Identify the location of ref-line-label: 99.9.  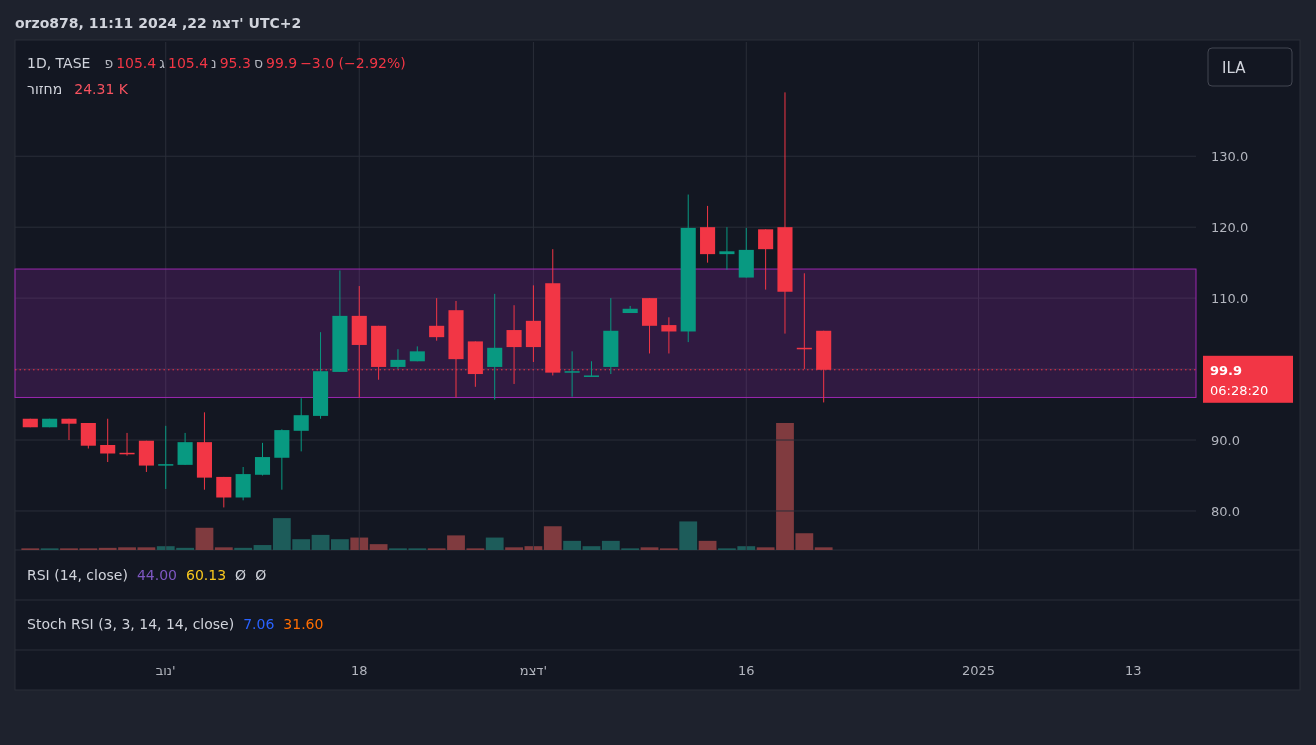
(1226, 370).